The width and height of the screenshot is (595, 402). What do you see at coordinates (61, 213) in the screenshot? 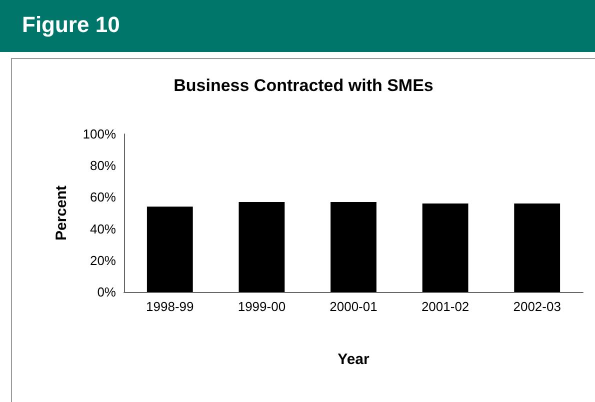
I see `y-axis-title: Percent` at bounding box center [61, 213].